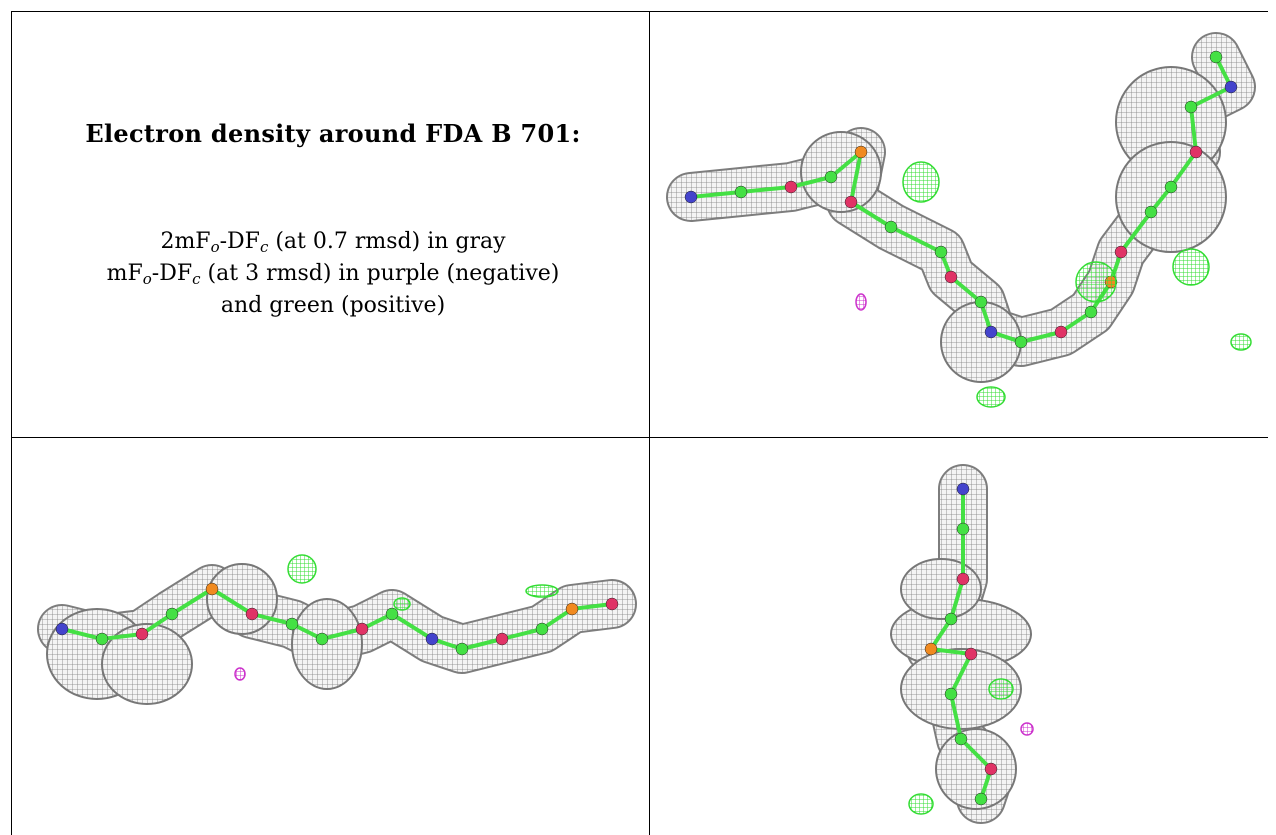 This screenshot has height=835, width=1276. What do you see at coordinates (639, 11) in the screenshot?
I see `grid-line-top` at bounding box center [639, 11].